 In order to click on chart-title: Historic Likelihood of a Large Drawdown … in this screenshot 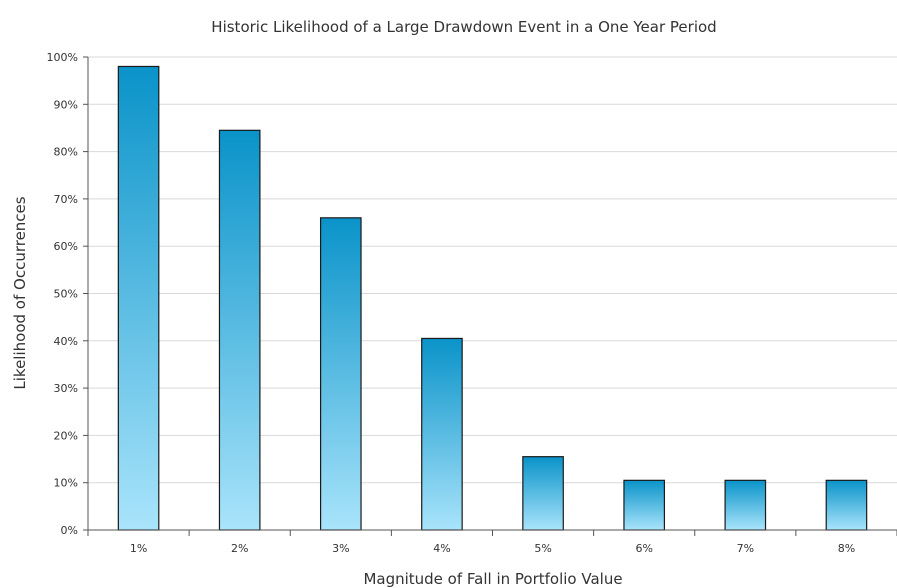, I will do `click(463, 27)`.